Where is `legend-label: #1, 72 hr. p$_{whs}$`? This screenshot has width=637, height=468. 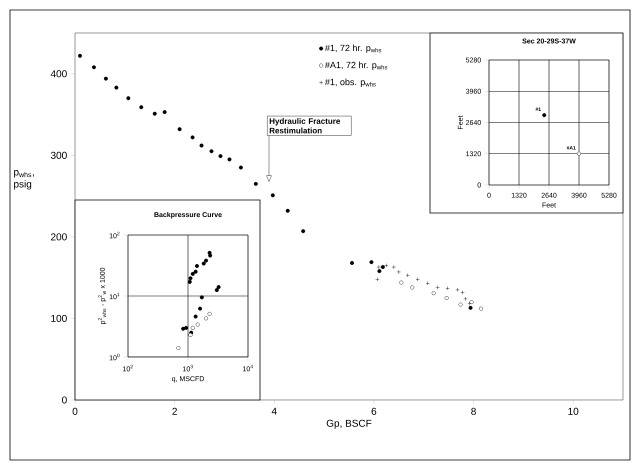
legend-label: #1, 72 hr. p$_{whs}$ is located at coordinates (353, 48).